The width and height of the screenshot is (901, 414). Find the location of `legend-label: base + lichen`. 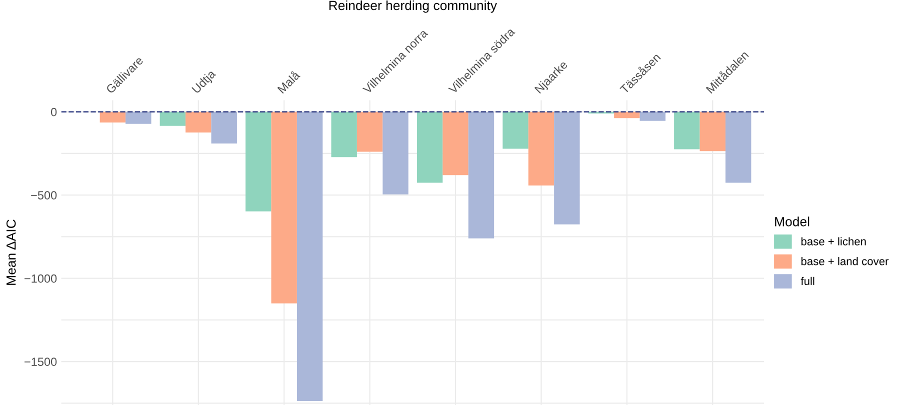

legend-label: base + lichen is located at coordinates (833, 241).